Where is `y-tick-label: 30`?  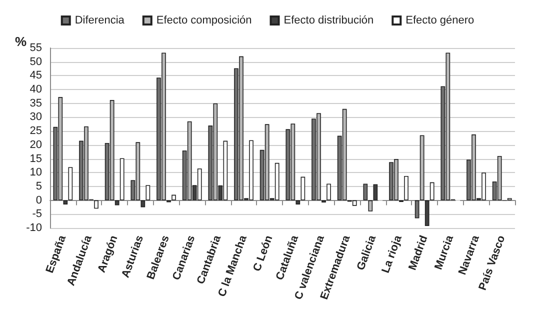 y-tick-label: 30 is located at coordinates (36, 117).